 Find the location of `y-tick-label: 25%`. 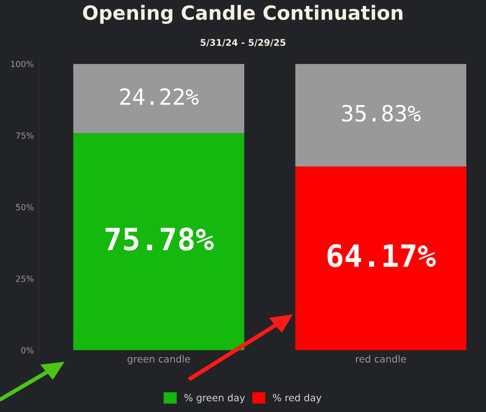

y-tick-label: 25% is located at coordinates (25, 279).